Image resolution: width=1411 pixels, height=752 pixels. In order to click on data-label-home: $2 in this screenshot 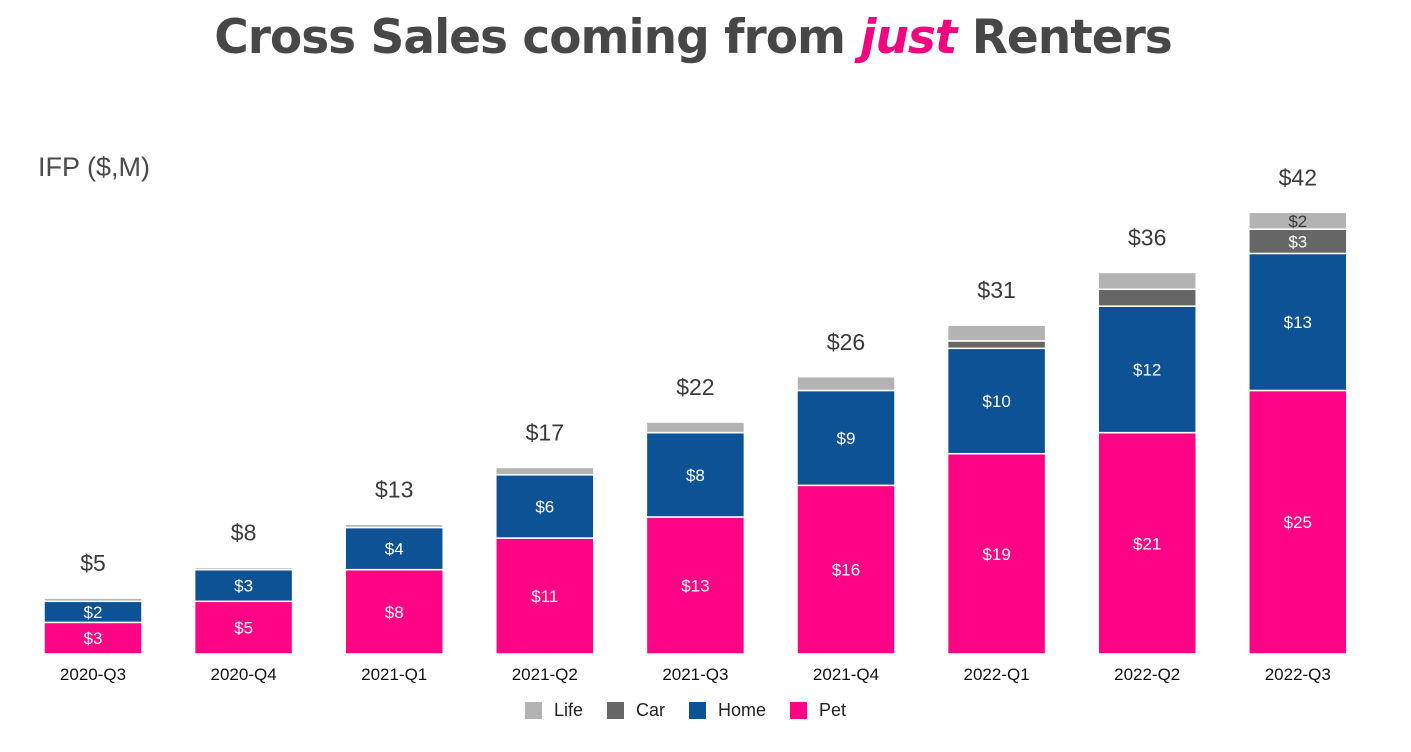, I will do `click(93, 612)`.